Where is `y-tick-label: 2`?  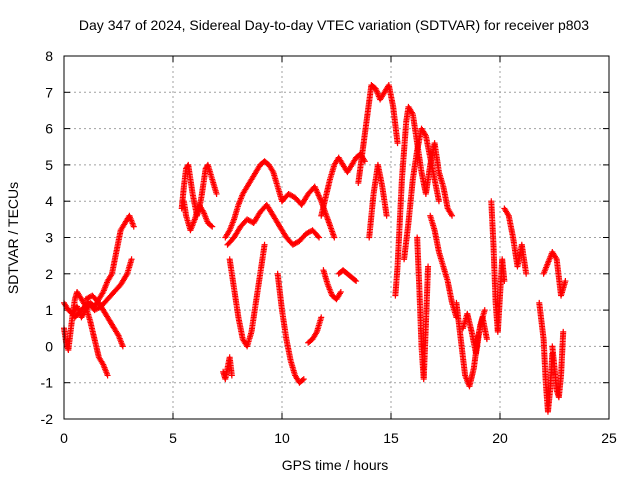
y-tick-label: 2 is located at coordinates (49, 274).